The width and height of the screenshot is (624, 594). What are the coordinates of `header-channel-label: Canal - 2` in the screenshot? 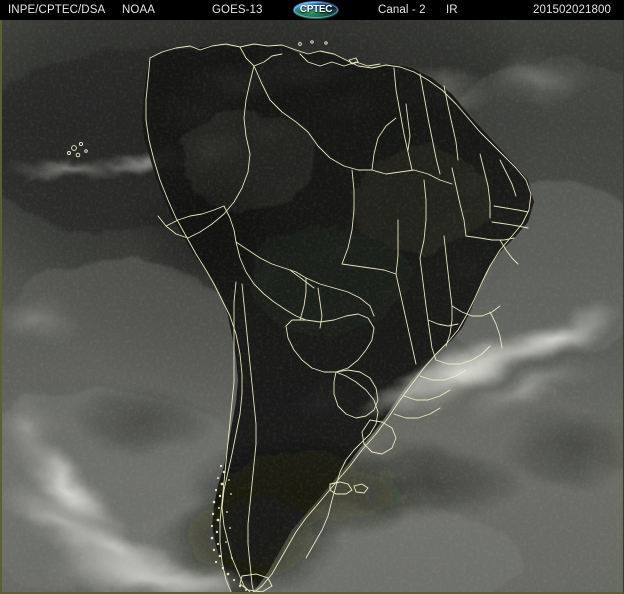 It's located at (402, 10).